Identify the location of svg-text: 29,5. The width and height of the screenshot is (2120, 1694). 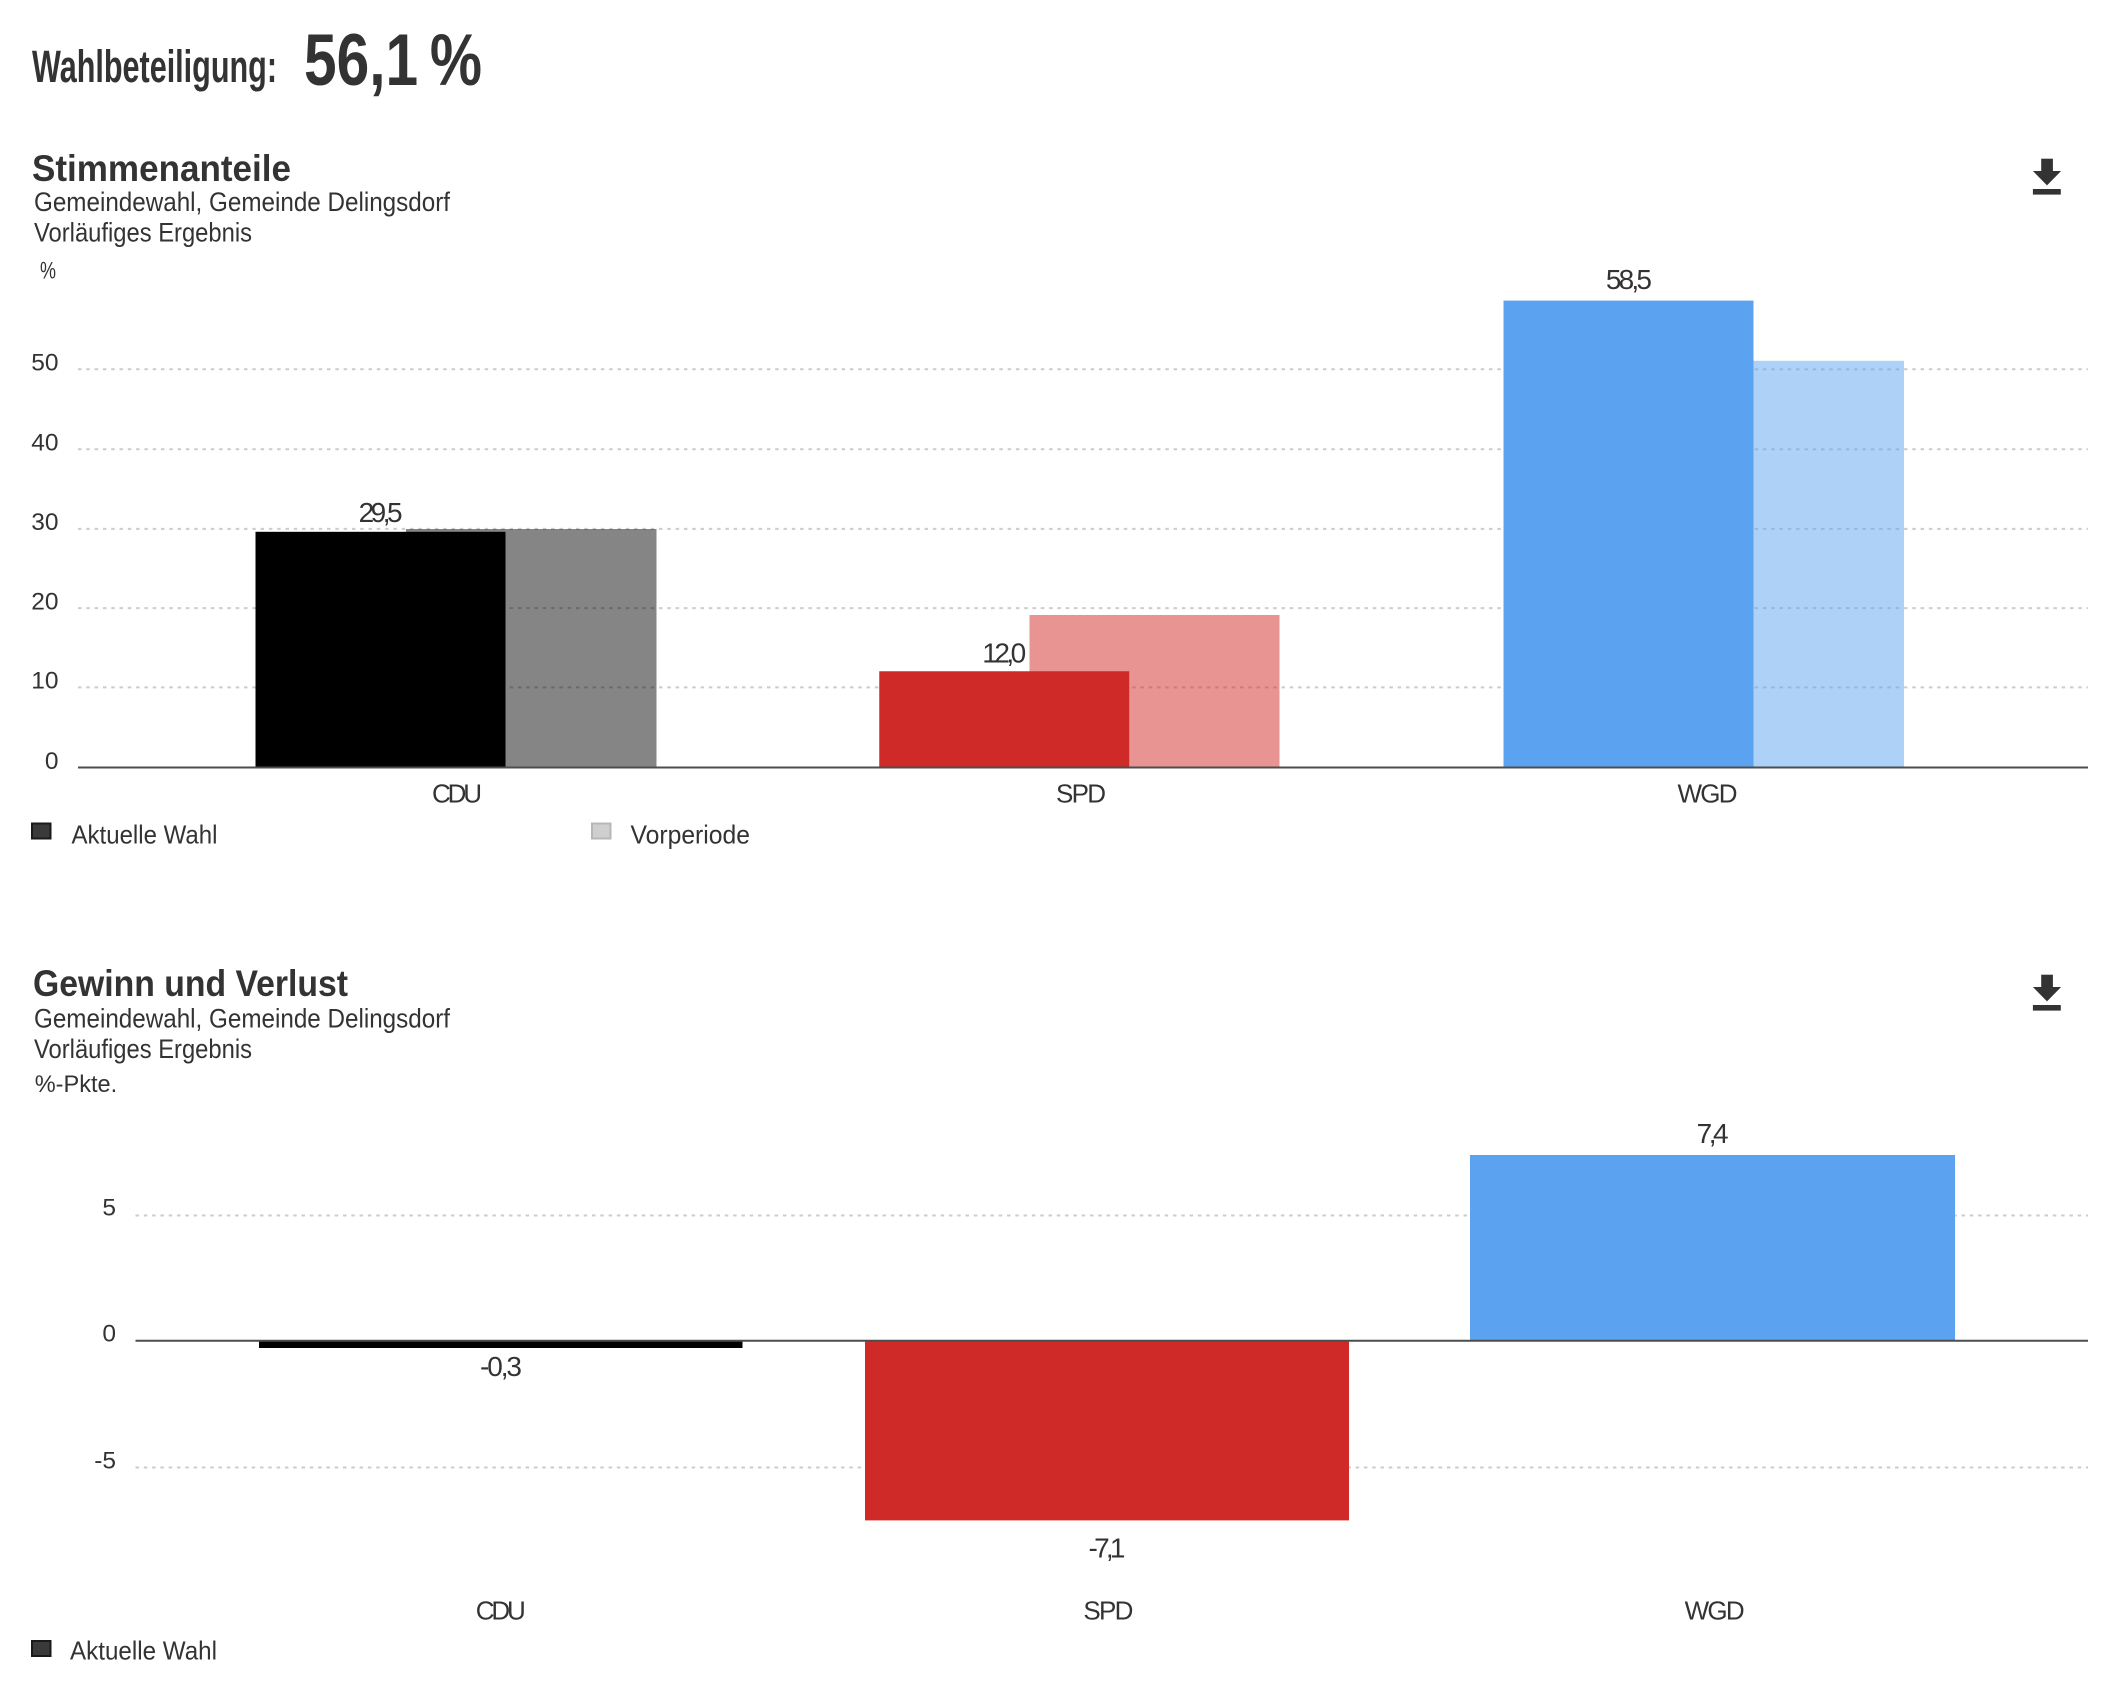
(381, 512).